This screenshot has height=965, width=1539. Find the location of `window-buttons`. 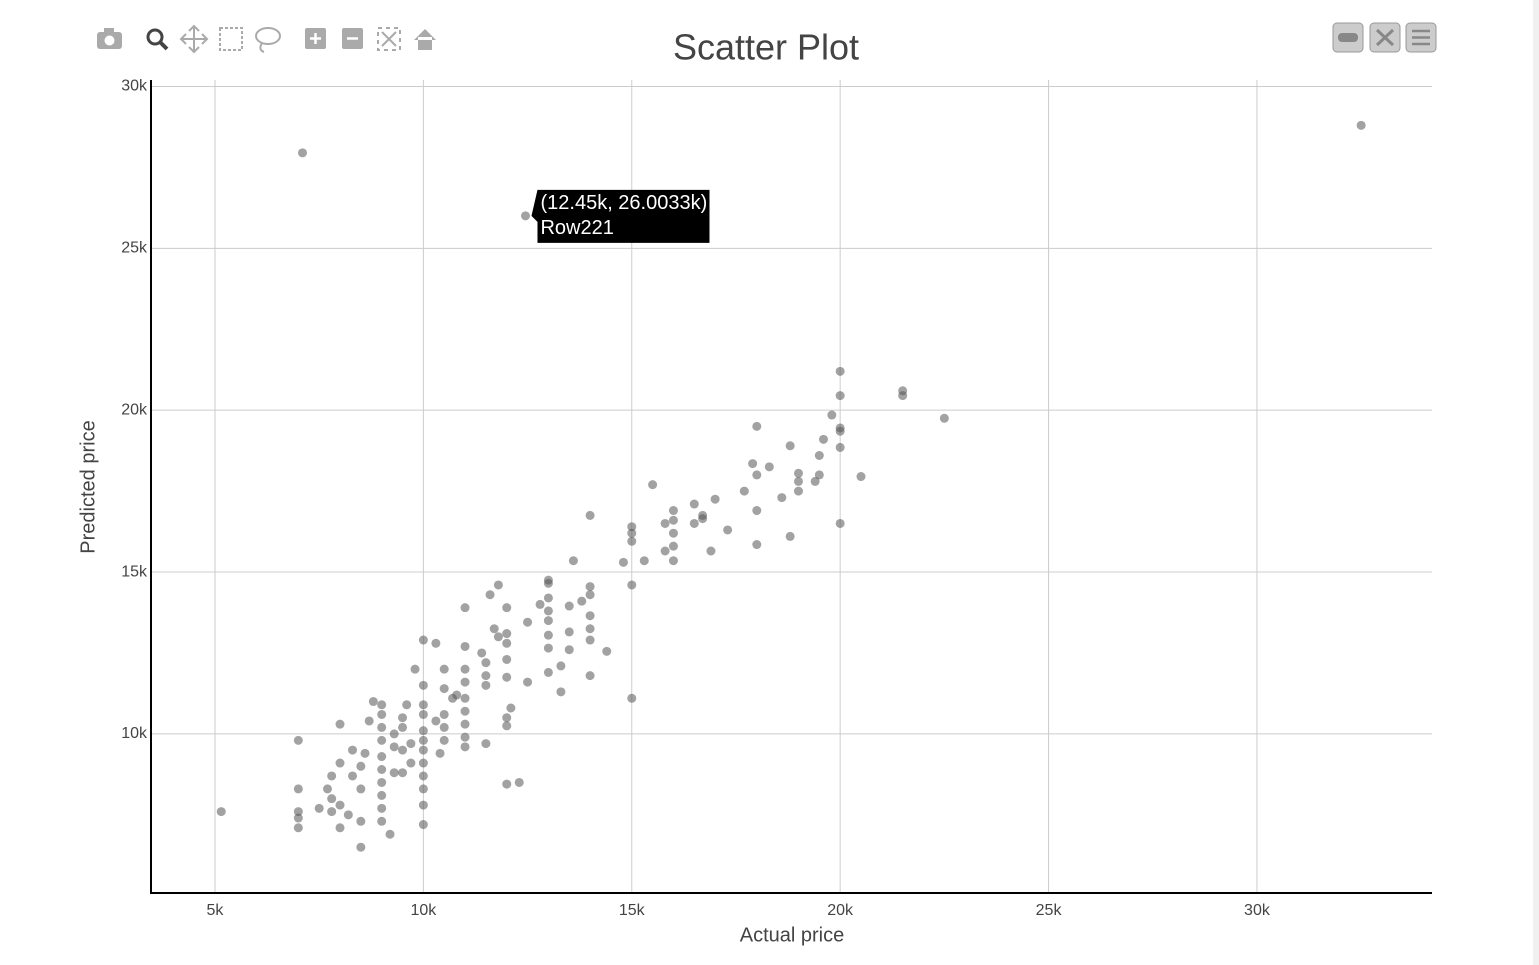

window-buttons is located at coordinates (1384, 37).